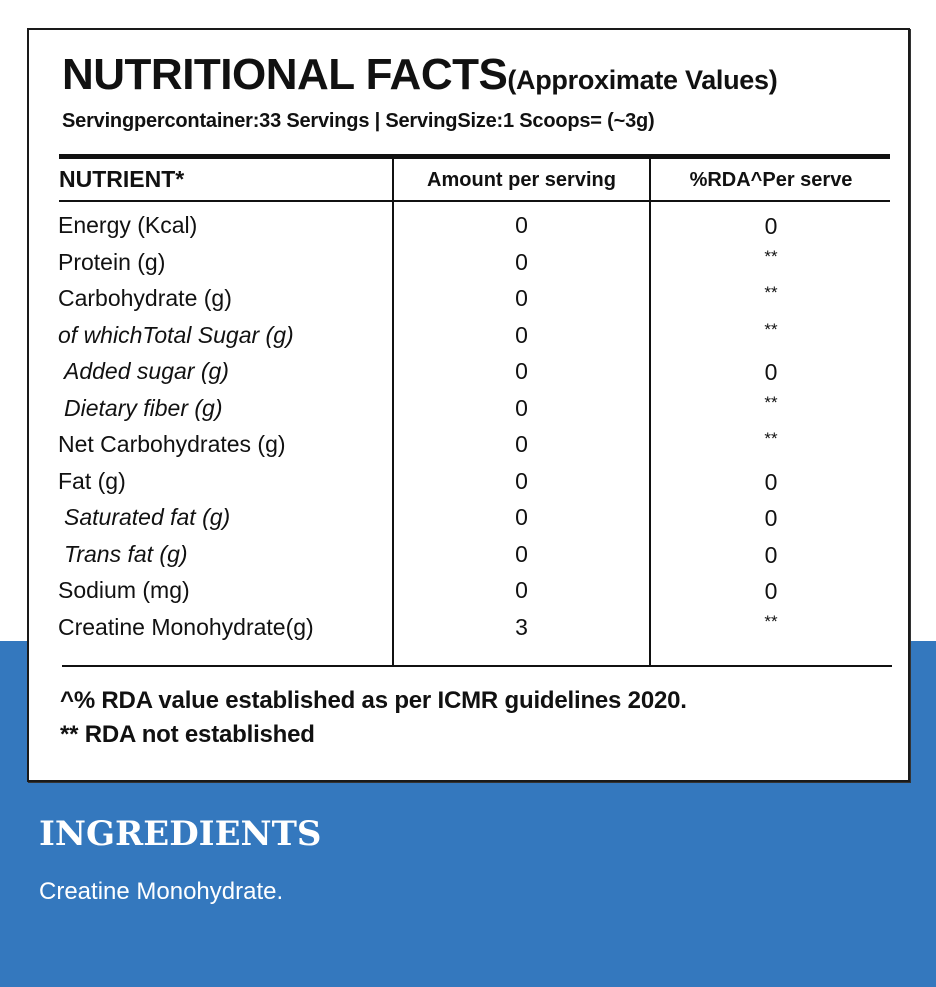 The image size is (936, 987). Describe the element at coordinates (468, 559) in the screenshot. I see `table-row: Trans fat (g) 0 0` at that location.